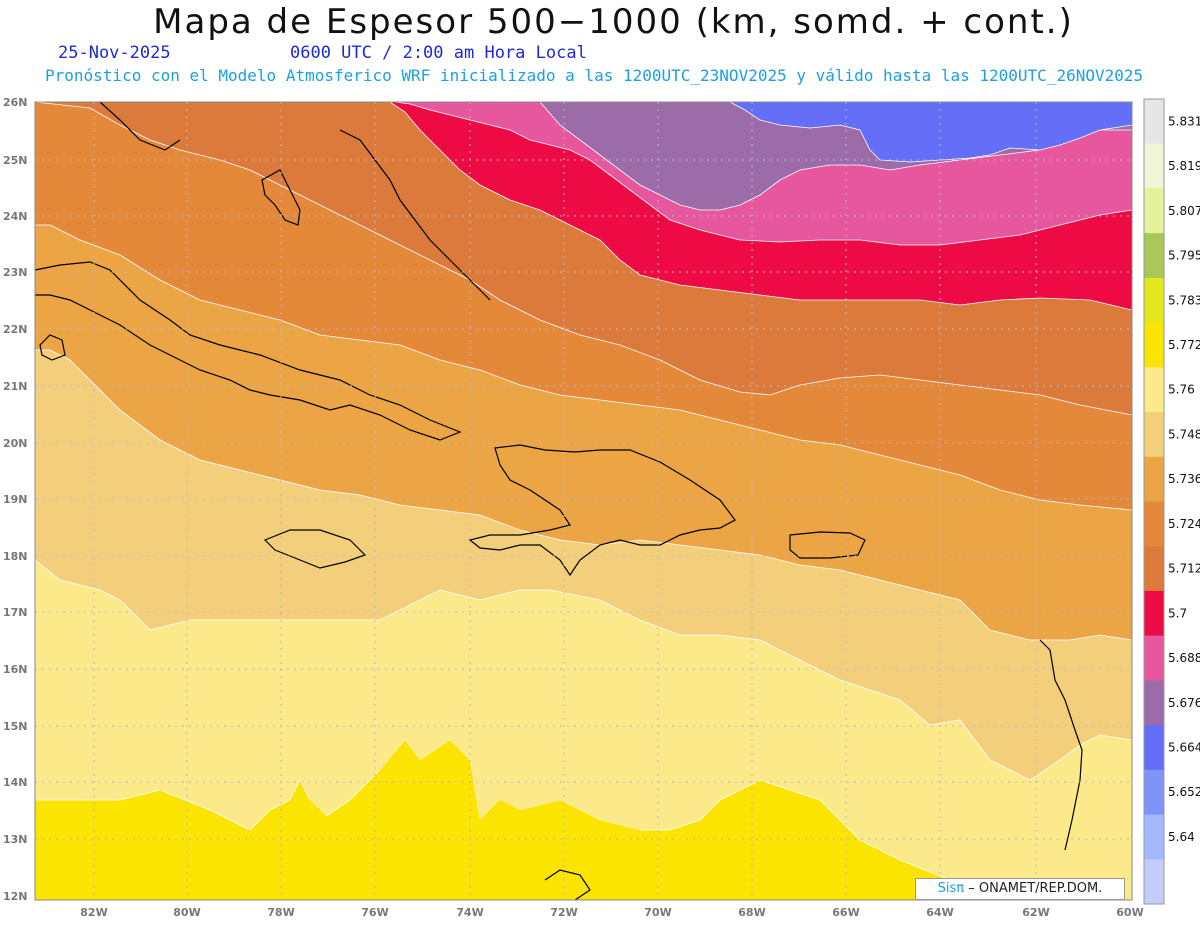  What do you see at coordinates (1184, 211) in the screenshot?
I see `colorbar-label: 5.807` at bounding box center [1184, 211].